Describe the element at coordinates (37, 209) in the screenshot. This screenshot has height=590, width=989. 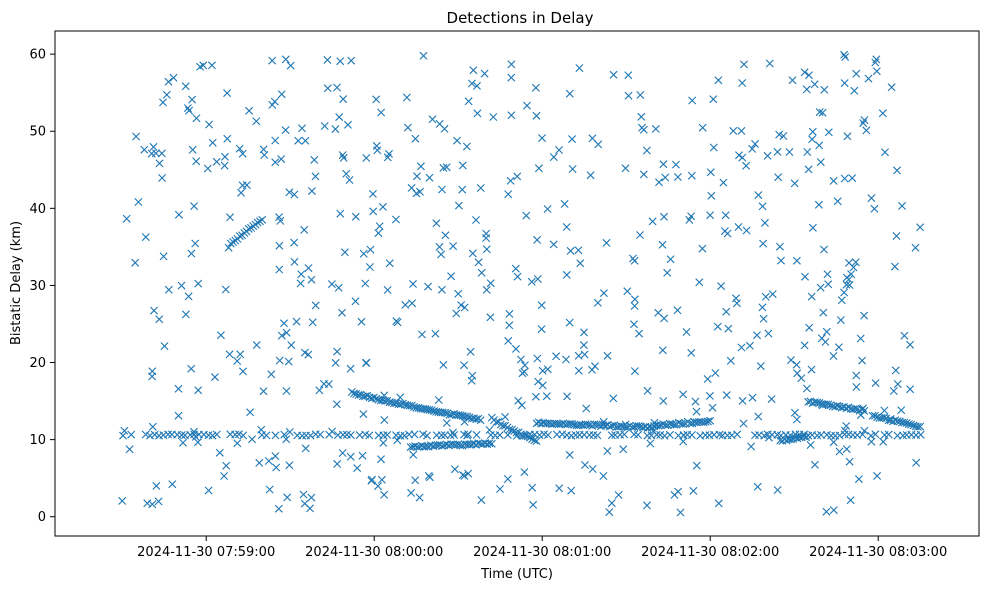
I see `y-tick-label: 40` at that location.